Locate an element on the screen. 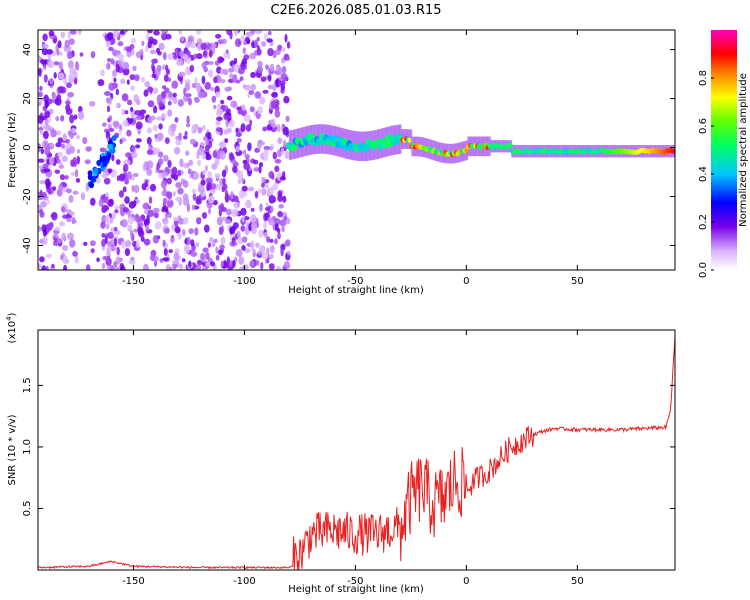 The height and width of the screenshot is (600, 750). snr-x-label: Height of straight line (km) is located at coordinates (356, 589).